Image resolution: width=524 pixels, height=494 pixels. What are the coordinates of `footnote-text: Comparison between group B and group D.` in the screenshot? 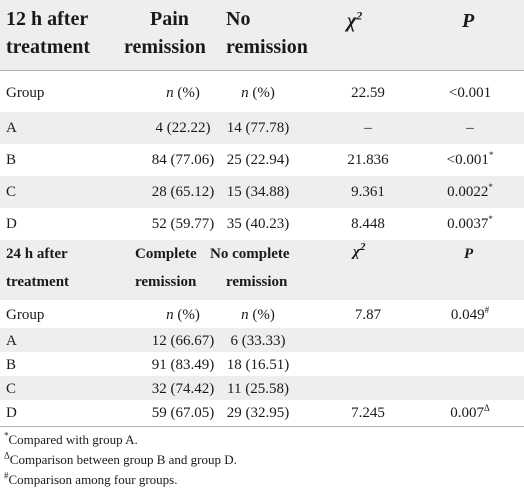 It's located at (123, 459).